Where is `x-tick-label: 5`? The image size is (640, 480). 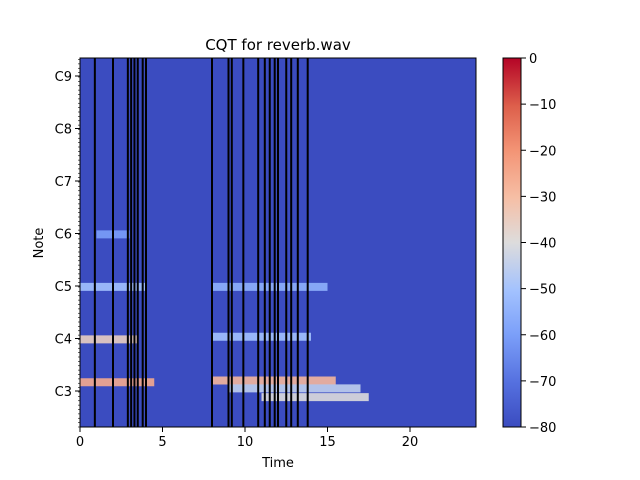
x-tick-label: 5 is located at coordinates (162, 442).